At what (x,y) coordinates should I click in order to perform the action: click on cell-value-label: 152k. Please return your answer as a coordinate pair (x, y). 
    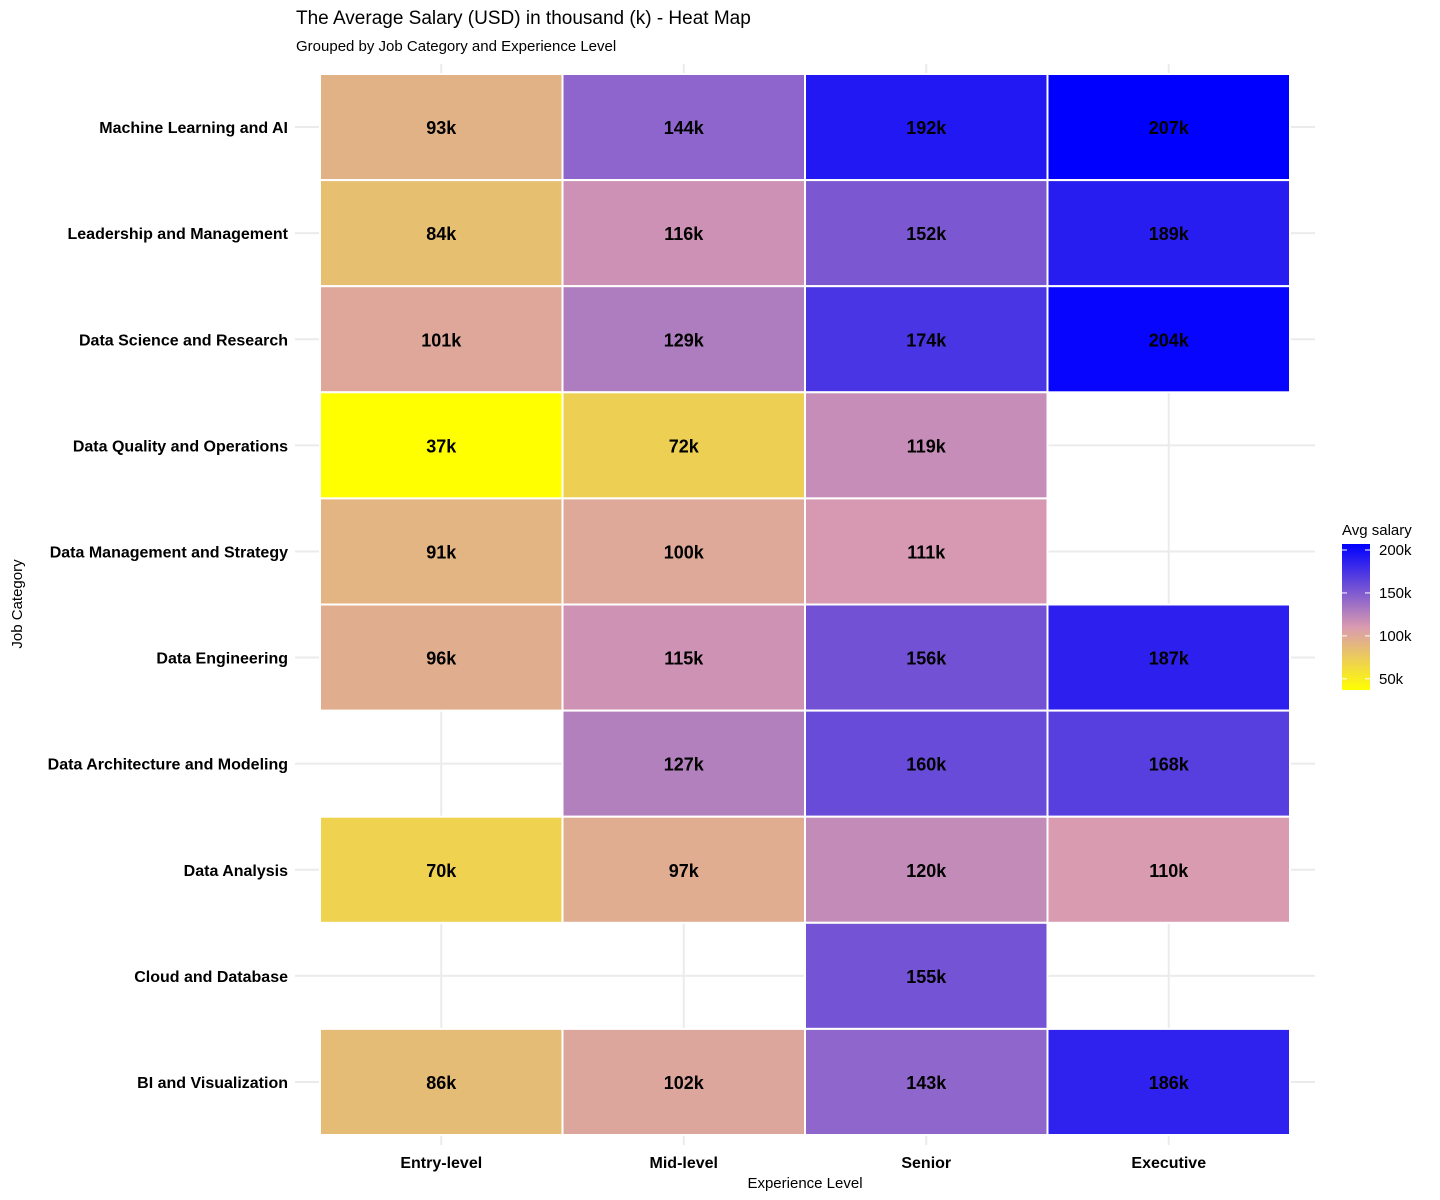
    Looking at the image, I should click on (926, 234).